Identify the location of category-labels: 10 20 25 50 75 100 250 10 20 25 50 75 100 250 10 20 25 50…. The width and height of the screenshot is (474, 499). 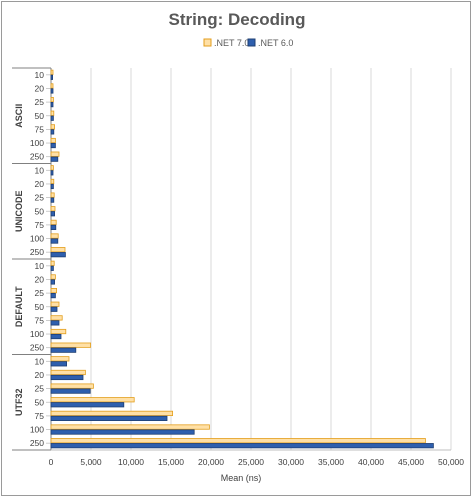
(37, 259).